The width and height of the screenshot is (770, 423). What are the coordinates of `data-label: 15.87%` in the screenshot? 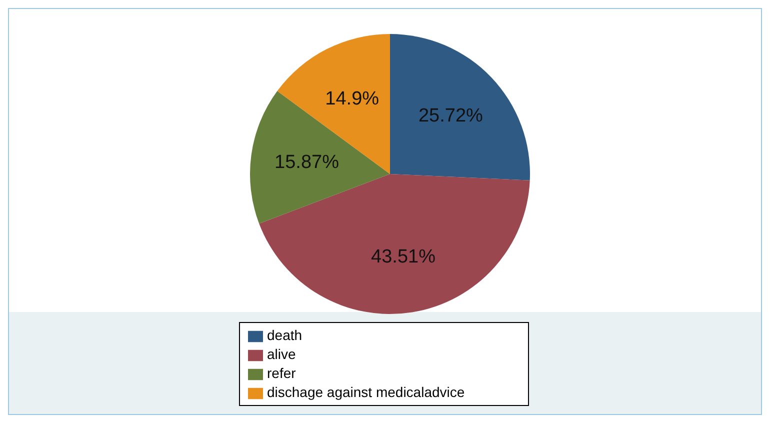 It's located at (307, 163).